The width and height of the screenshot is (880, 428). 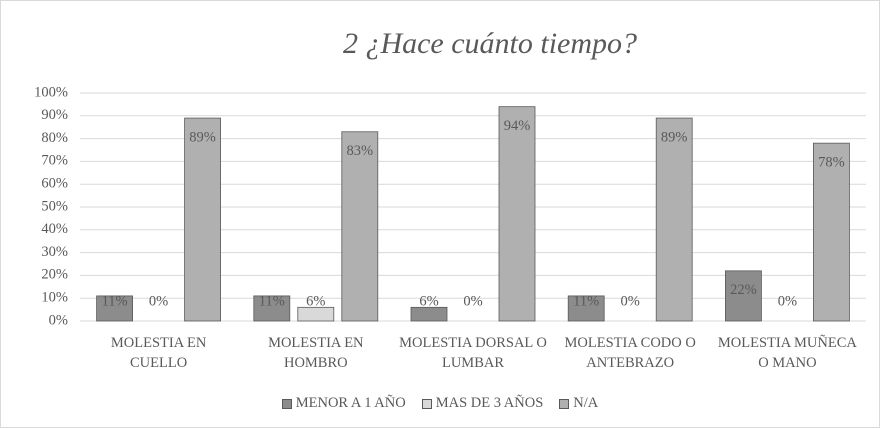 What do you see at coordinates (54, 115) in the screenshot?
I see `y-tick-label: 90%` at bounding box center [54, 115].